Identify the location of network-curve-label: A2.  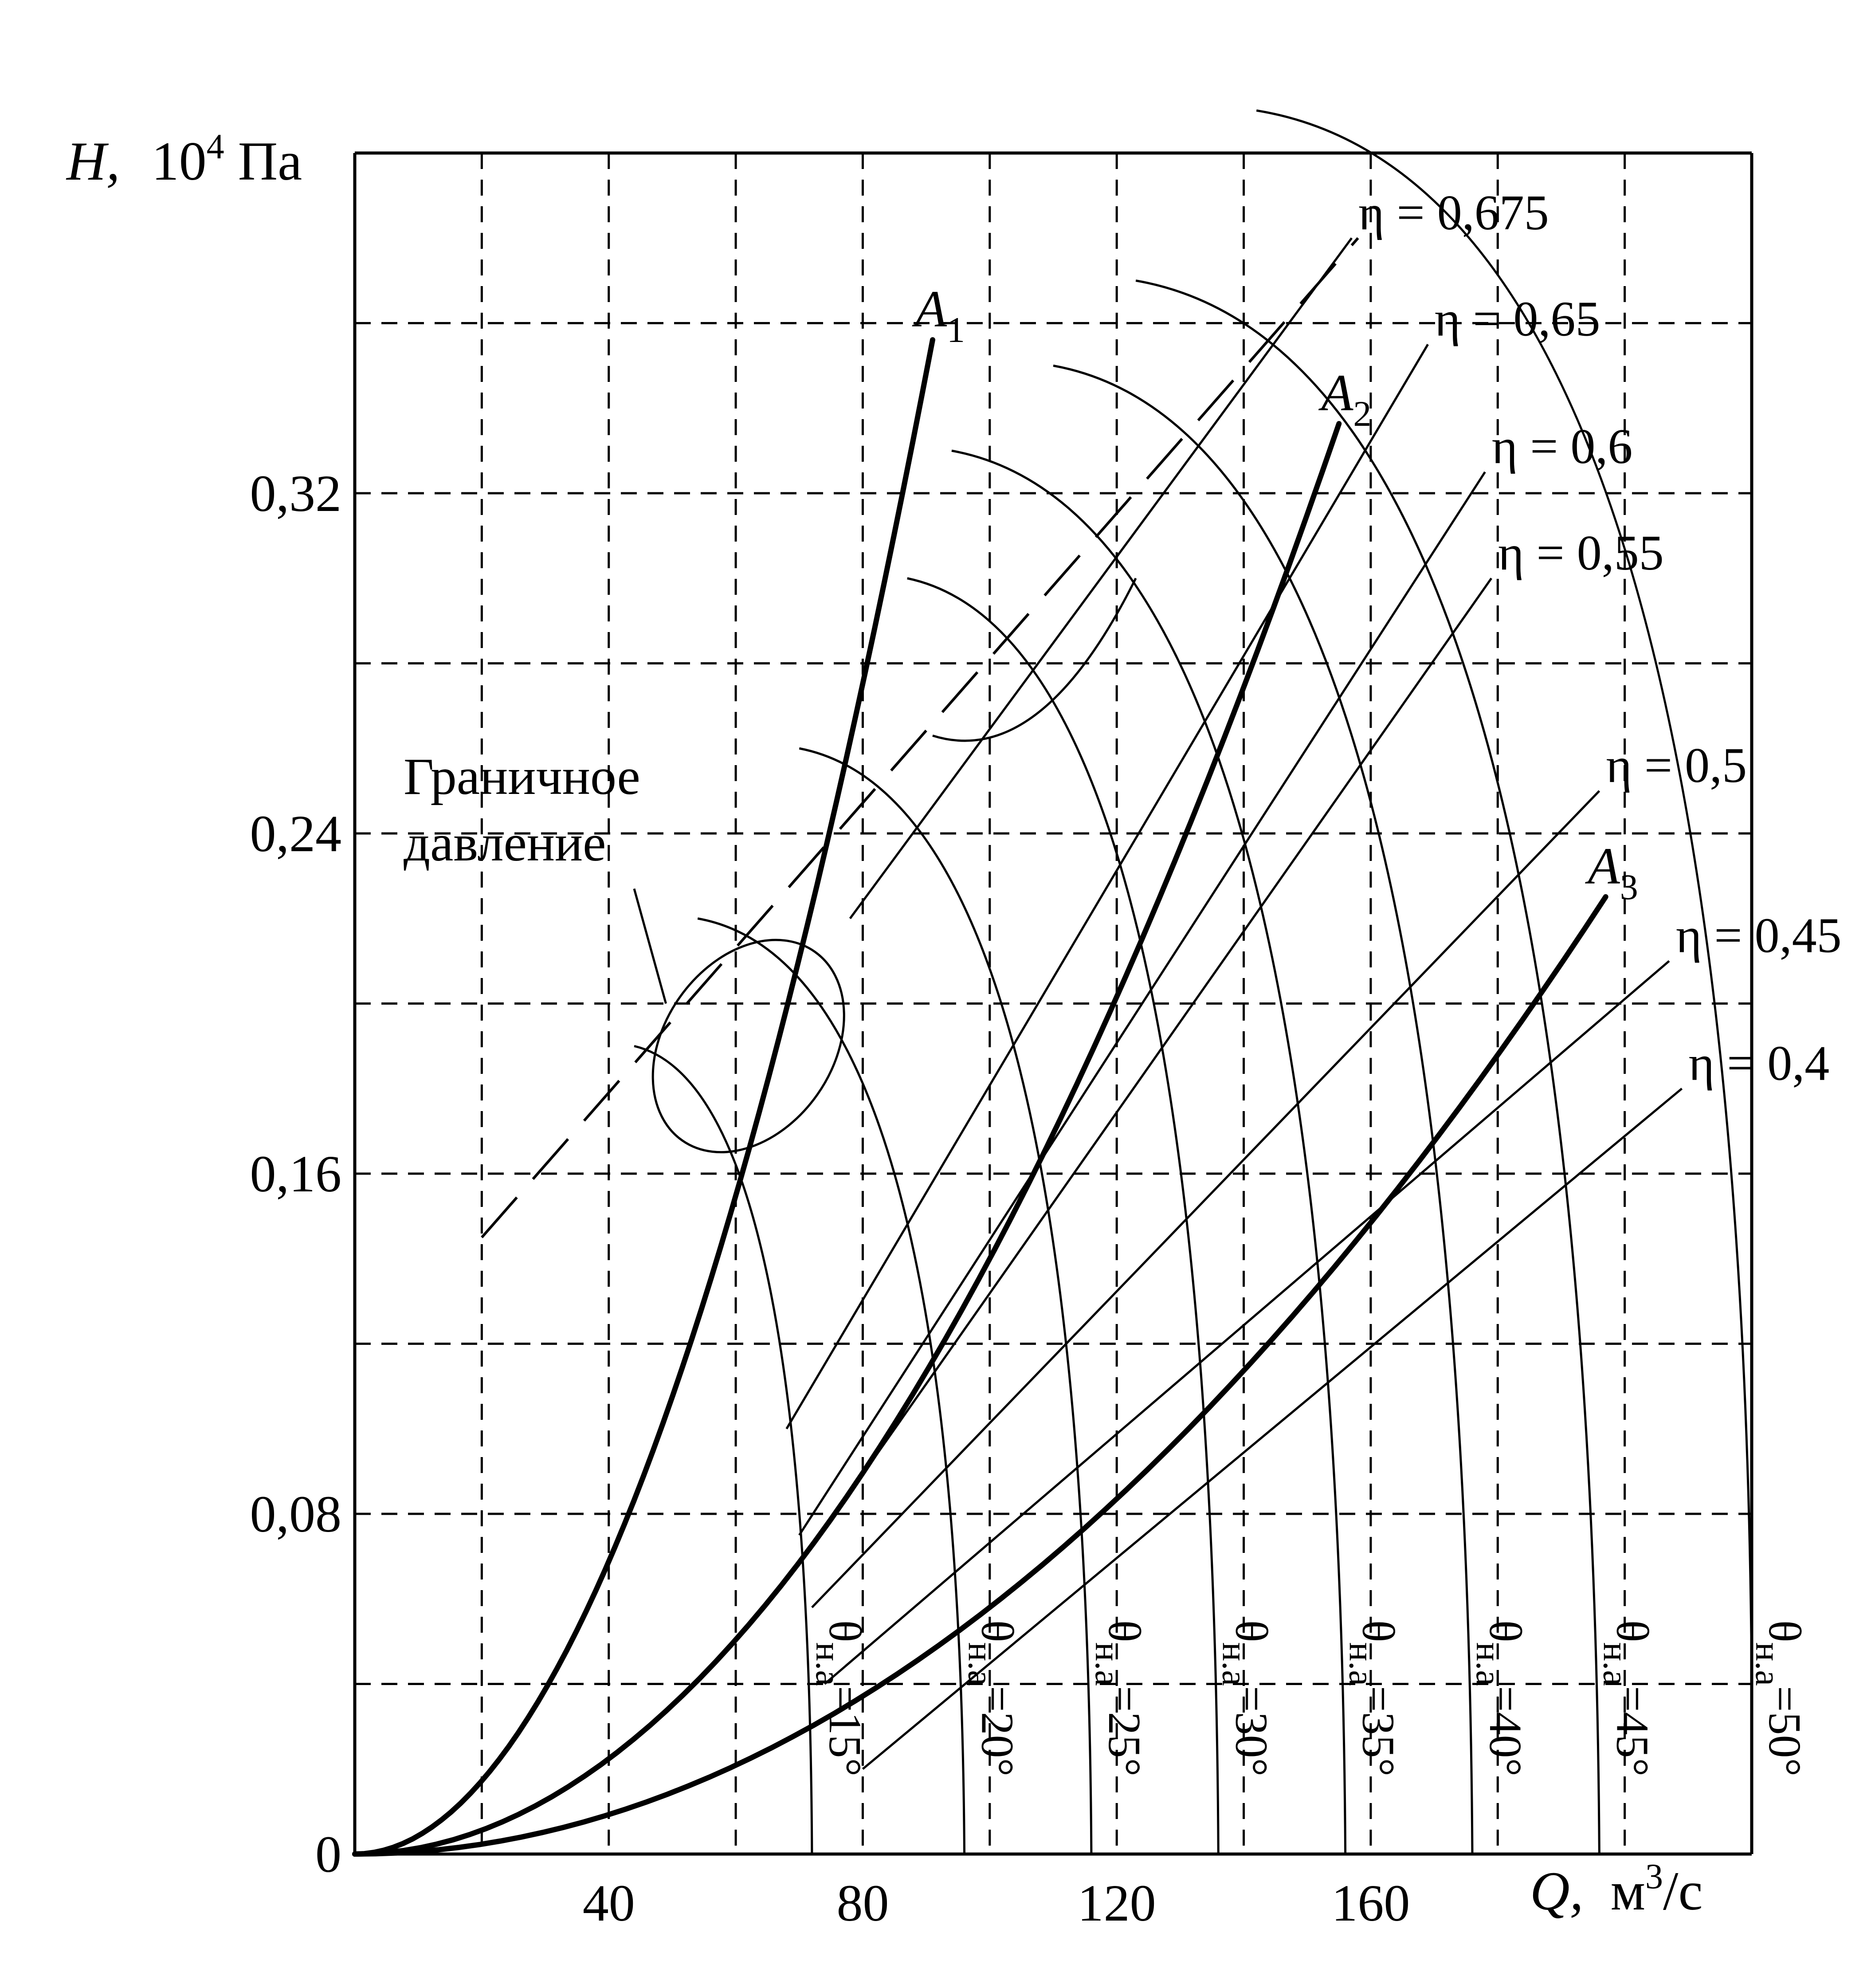
(1344, 399).